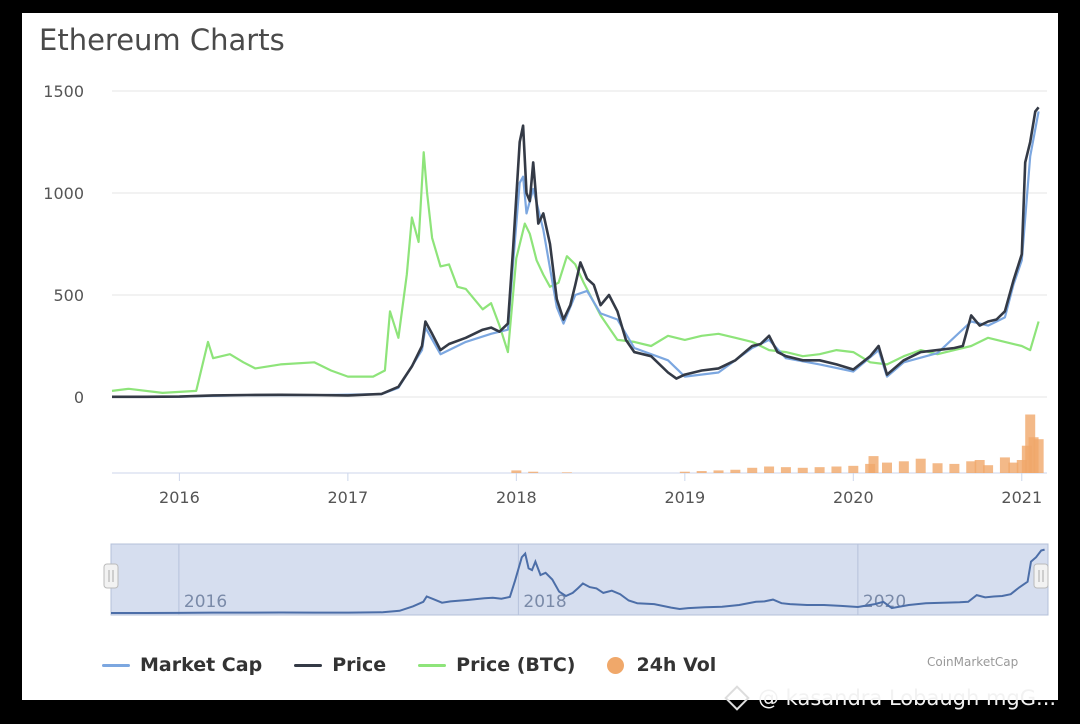 This screenshot has height=724, width=1080. Describe the element at coordinates (542, 579) in the screenshot. I see `navigator-ticks: 2016 2018 2020` at that location.